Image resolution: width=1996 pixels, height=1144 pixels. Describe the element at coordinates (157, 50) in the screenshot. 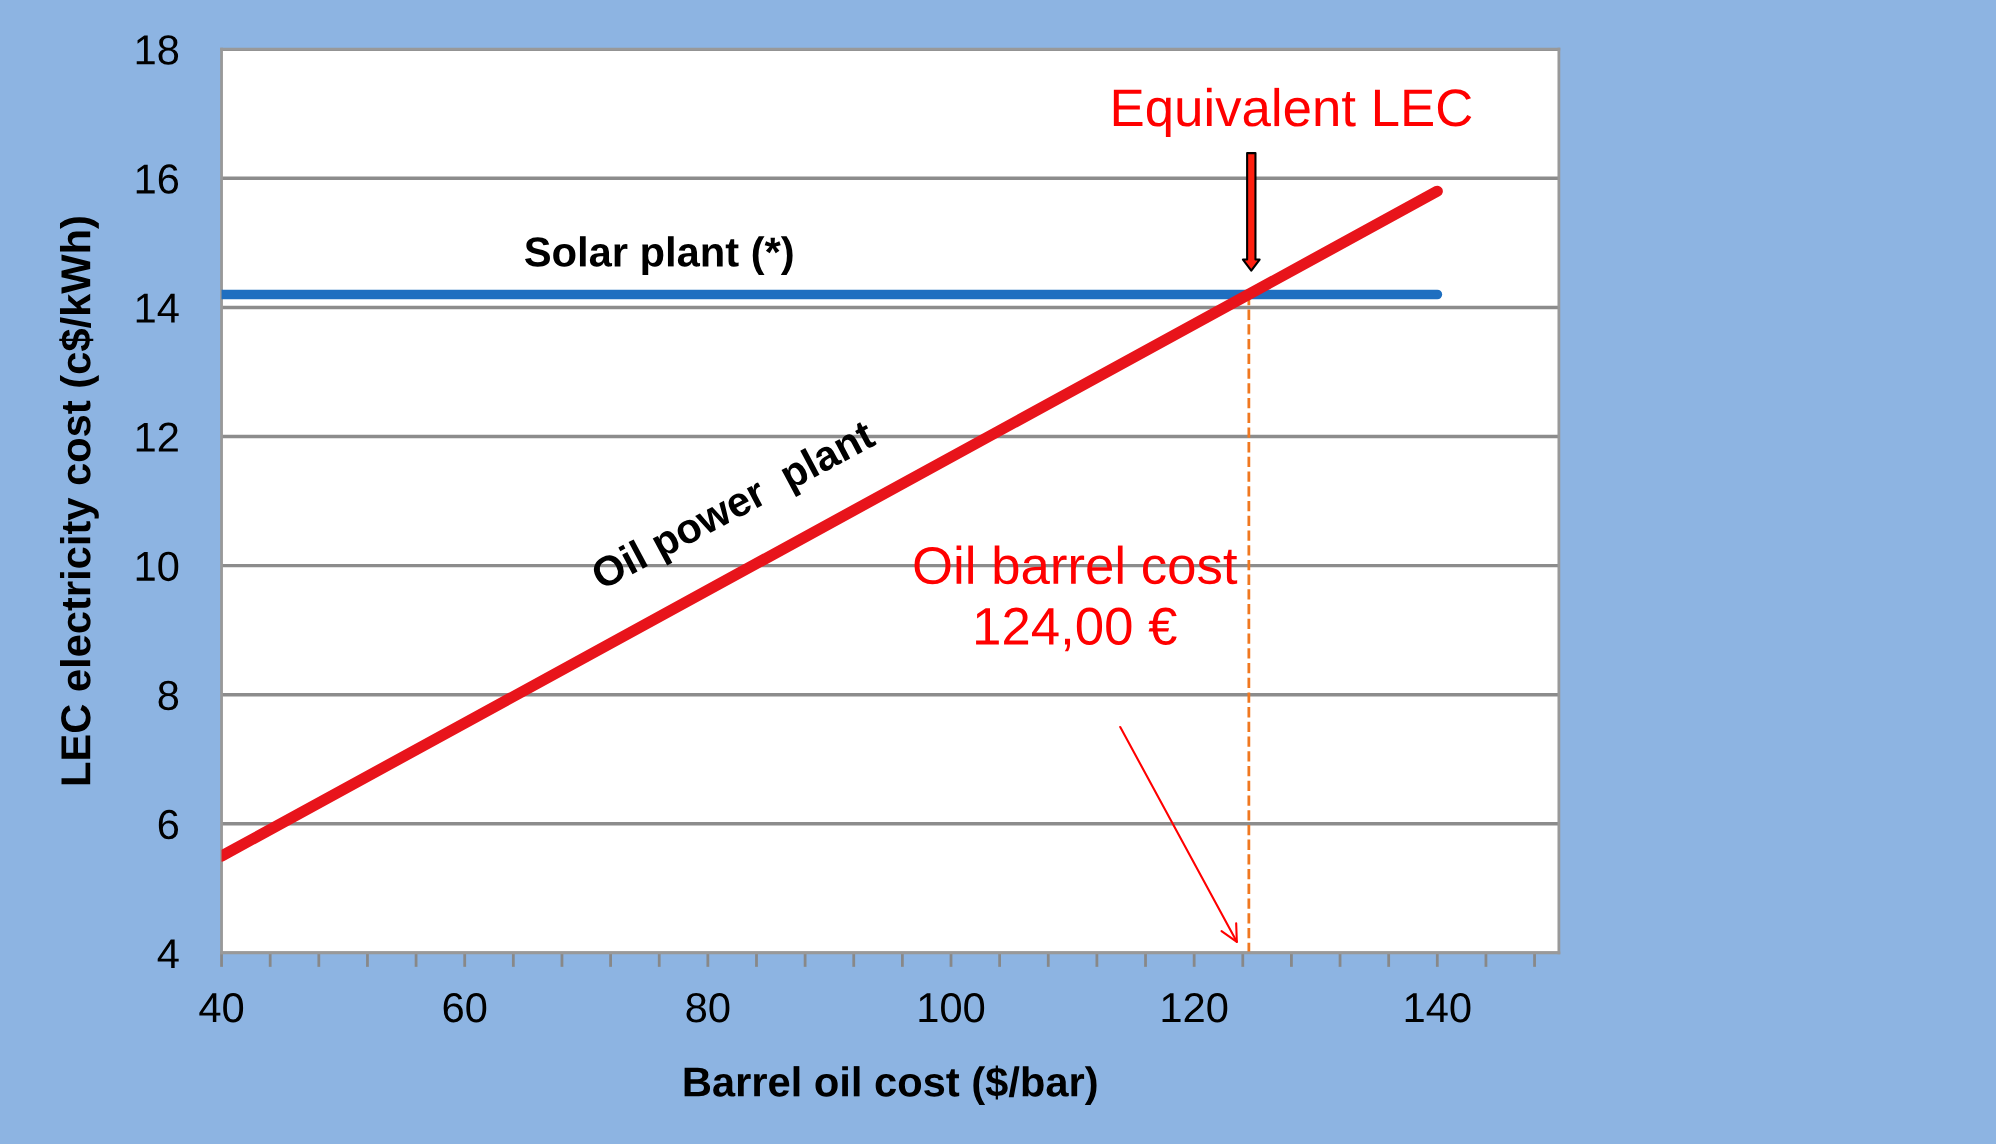

I see `y-tick-label: 18` at that location.